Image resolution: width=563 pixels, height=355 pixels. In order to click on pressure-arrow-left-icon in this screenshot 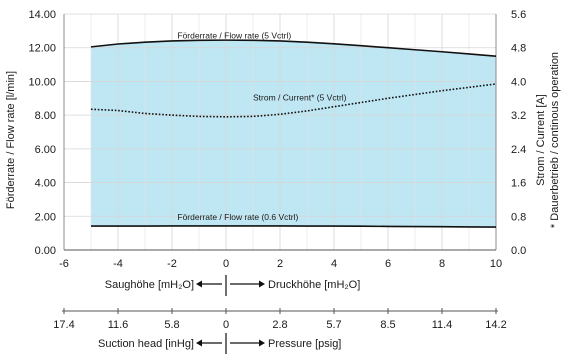, I will do `click(199, 343)`.